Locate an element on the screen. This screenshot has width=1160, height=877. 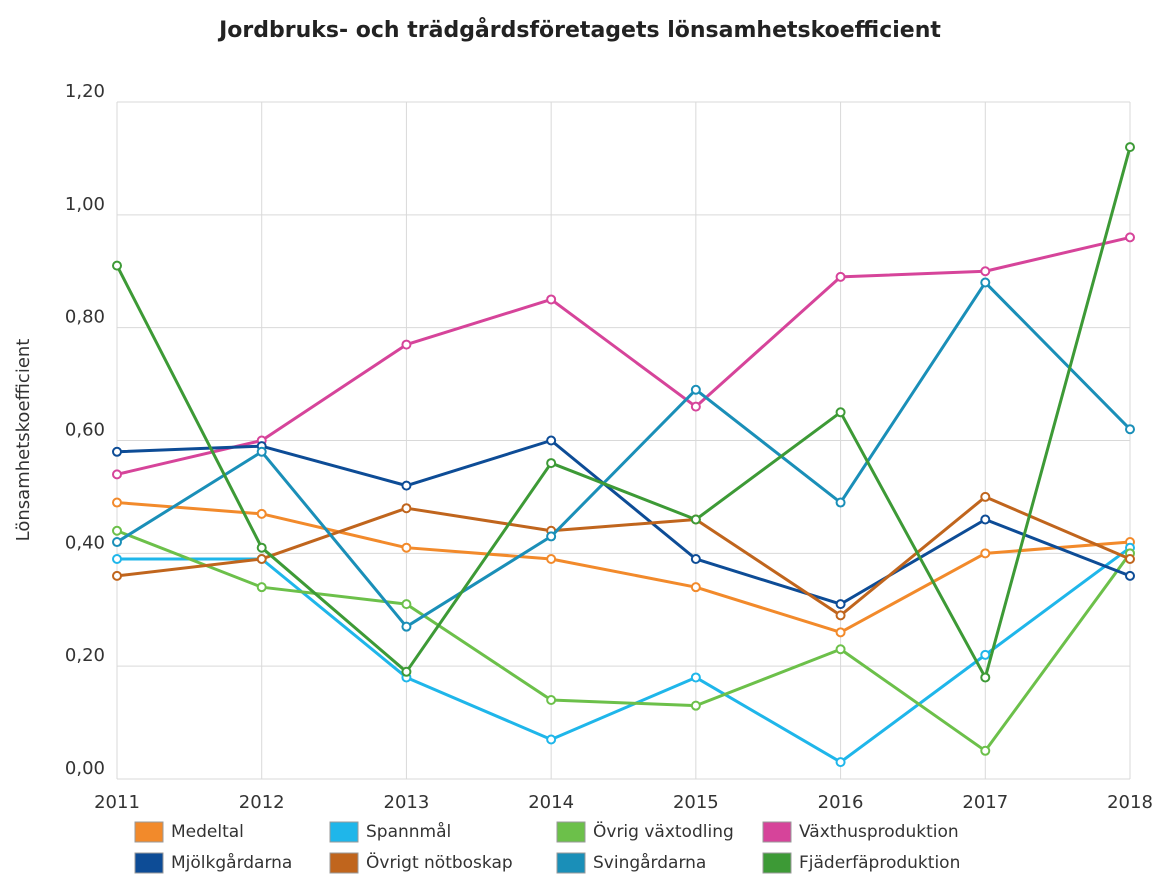
y-tick-label: 1,20 is located at coordinates (85, 91).